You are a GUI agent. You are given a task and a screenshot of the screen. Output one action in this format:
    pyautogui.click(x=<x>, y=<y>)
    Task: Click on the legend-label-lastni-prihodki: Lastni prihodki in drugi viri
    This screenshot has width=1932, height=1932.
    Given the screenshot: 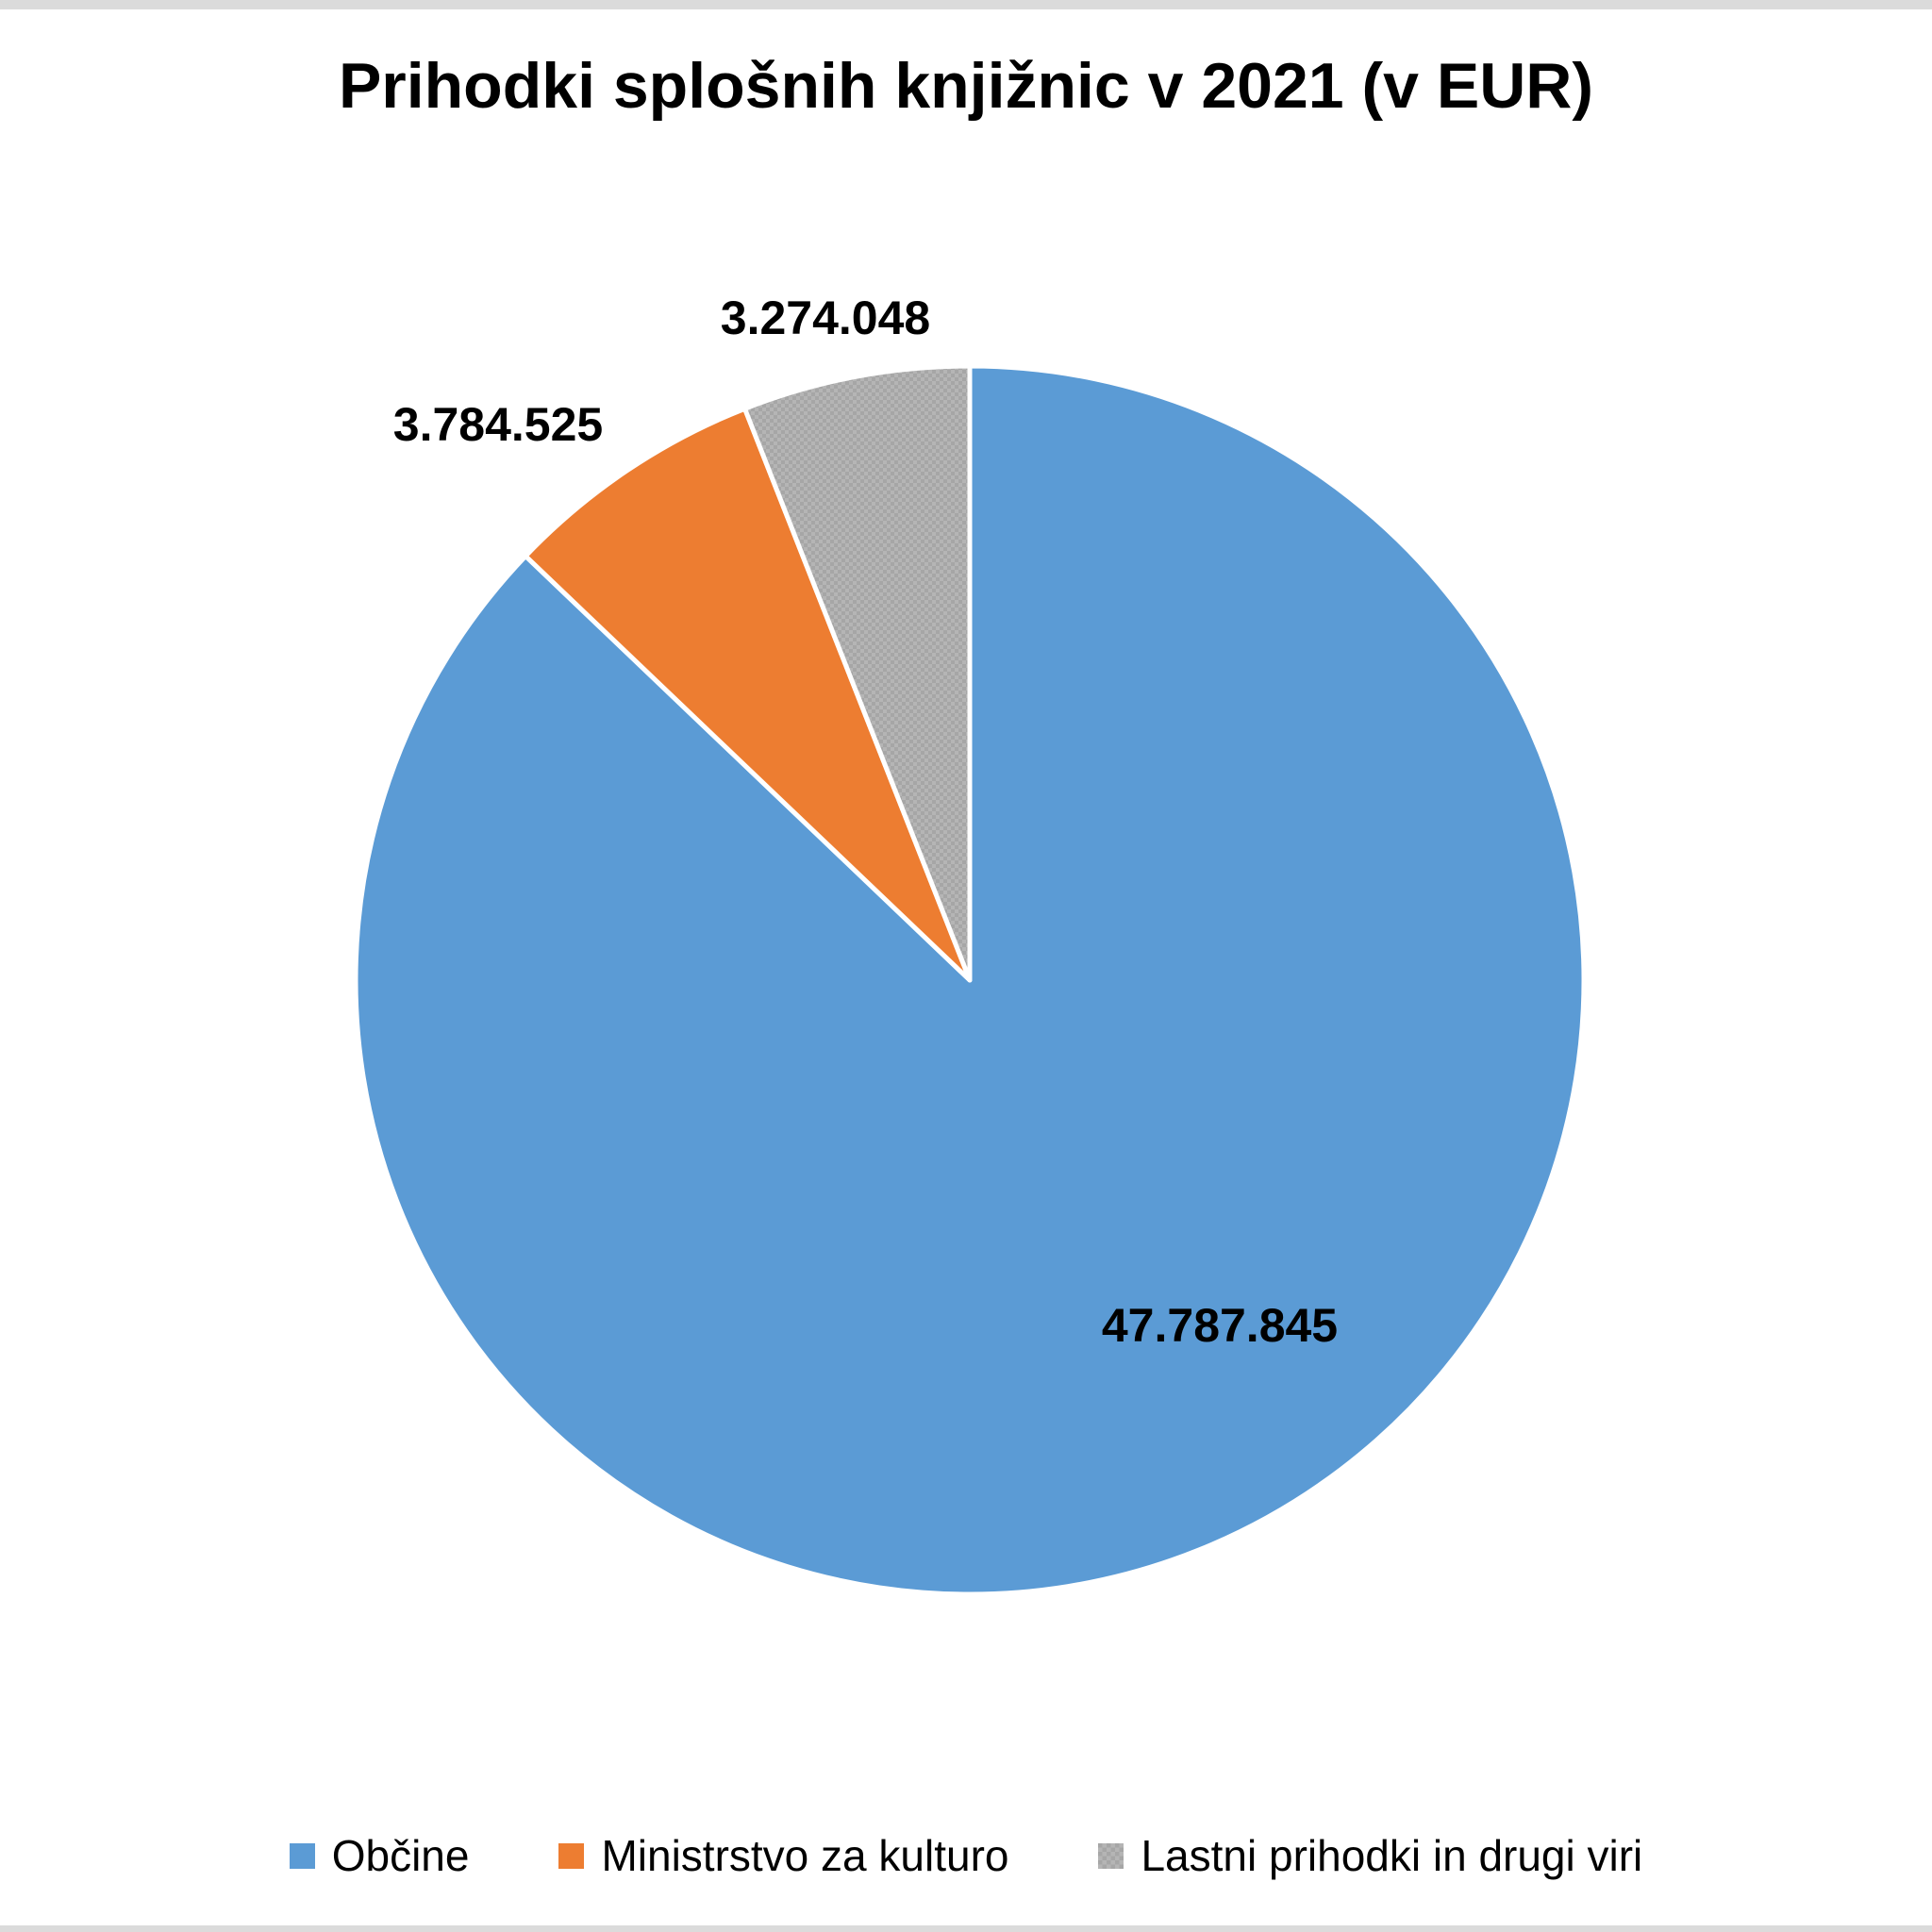 What is the action you would take?
    pyautogui.click(x=1392, y=1856)
    